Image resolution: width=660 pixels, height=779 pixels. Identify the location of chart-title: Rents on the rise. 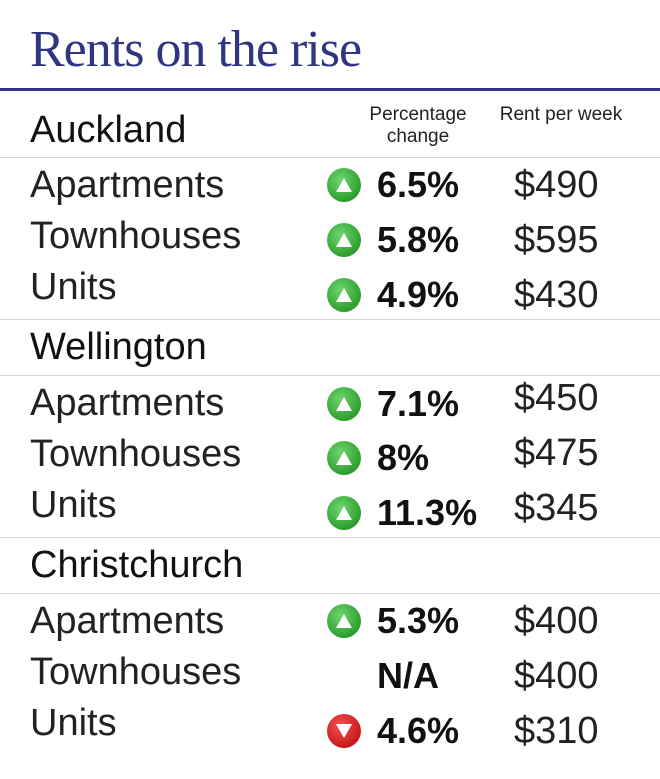
(196, 49).